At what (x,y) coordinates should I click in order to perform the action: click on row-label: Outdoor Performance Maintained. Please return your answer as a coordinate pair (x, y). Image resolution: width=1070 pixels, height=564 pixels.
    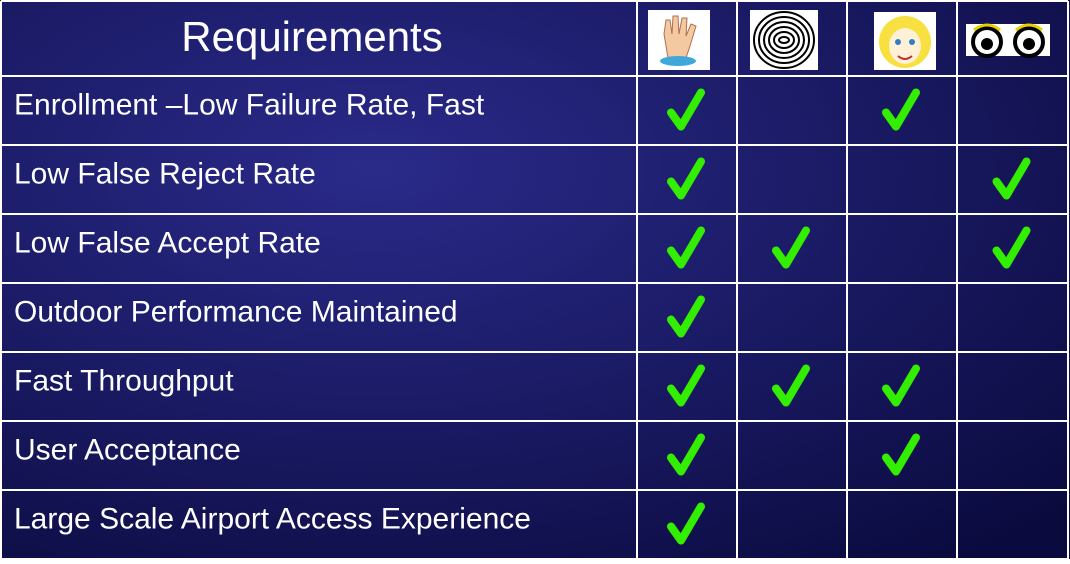
    Looking at the image, I should click on (236, 311).